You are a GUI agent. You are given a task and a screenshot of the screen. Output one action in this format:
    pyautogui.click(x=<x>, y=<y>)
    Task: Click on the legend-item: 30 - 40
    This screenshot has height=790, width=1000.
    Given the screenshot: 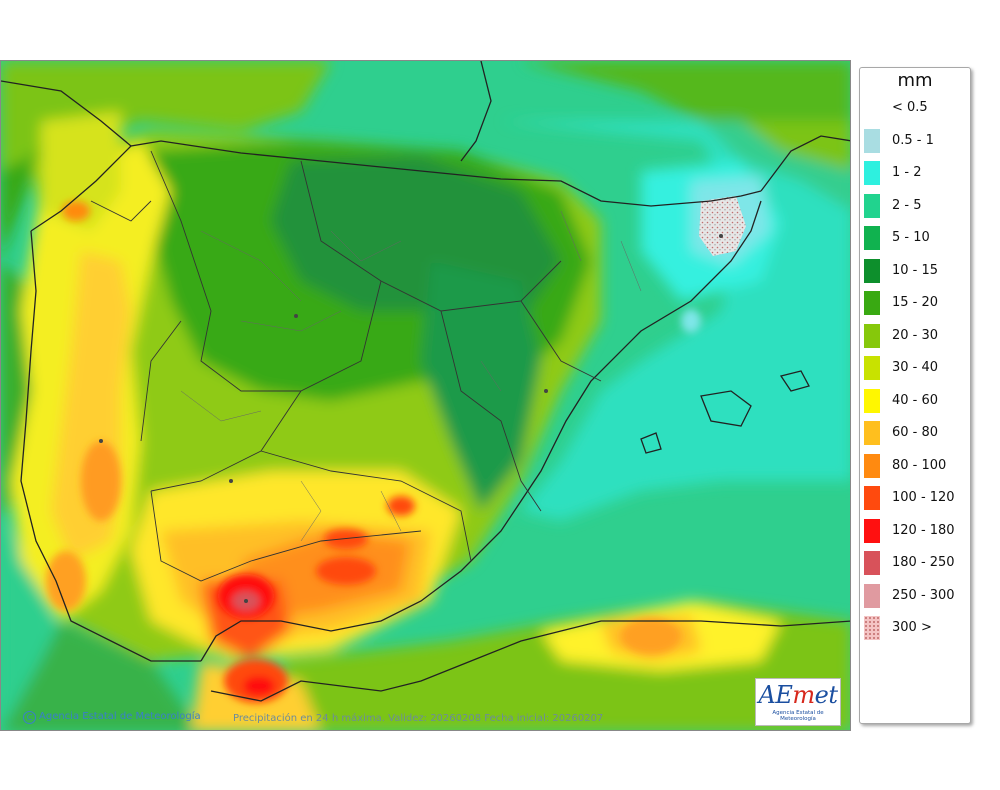 What is the action you would take?
    pyautogui.click(x=916, y=368)
    